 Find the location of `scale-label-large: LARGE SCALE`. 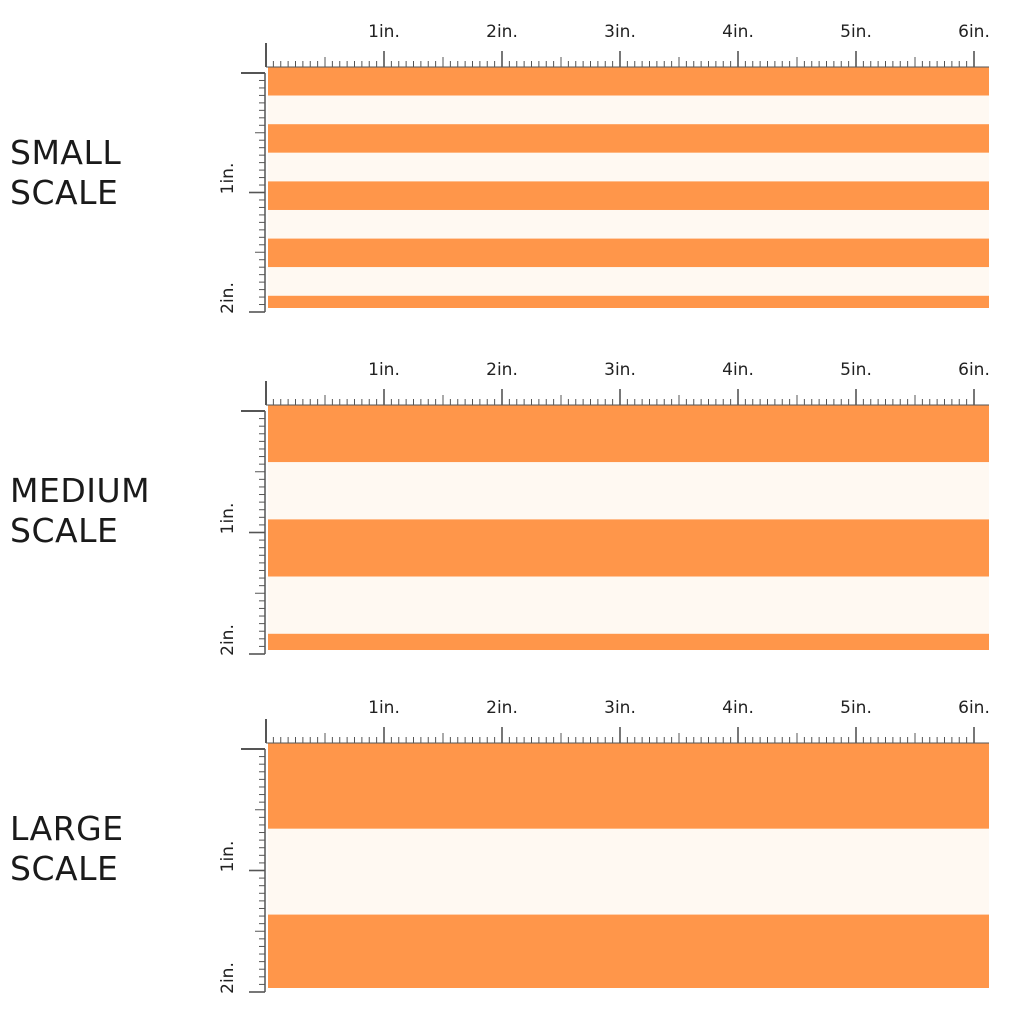

scale-label-large: LARGE SCALE is located at coordinates (67, 849).